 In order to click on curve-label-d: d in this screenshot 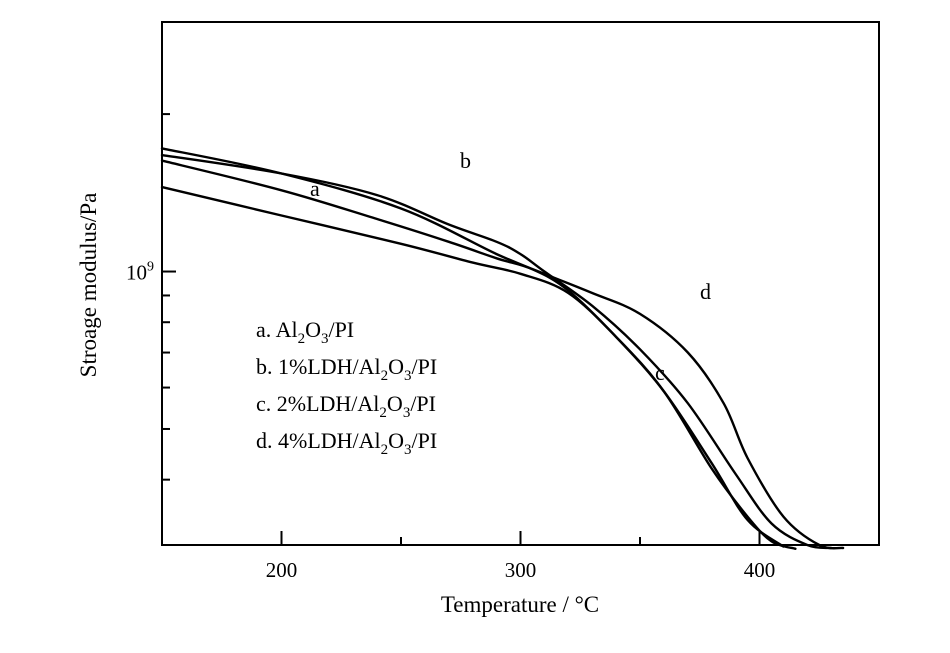, I will do `click(705, 291)`.